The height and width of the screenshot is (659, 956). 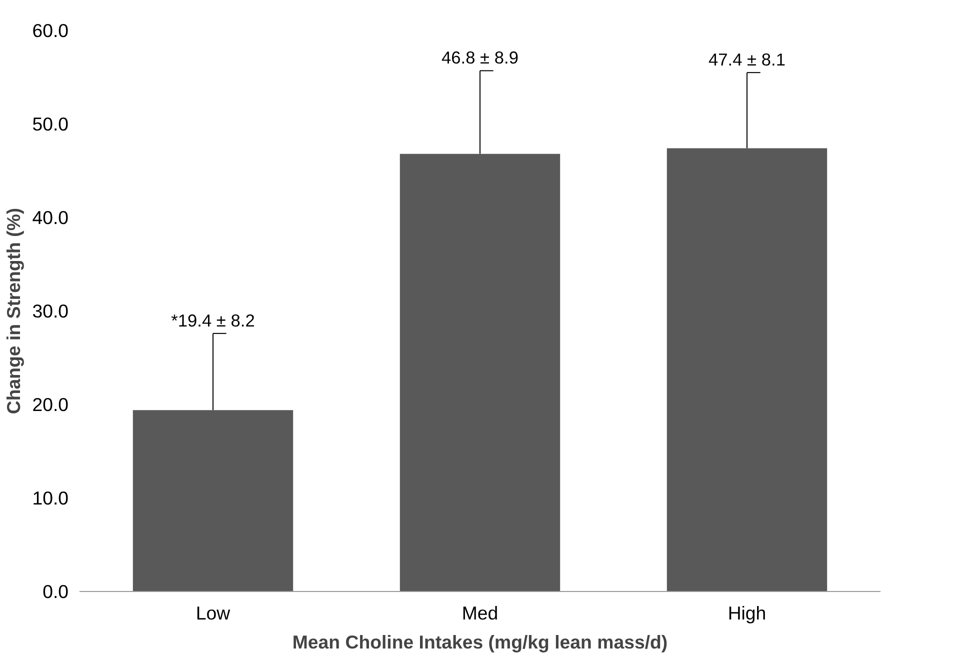 What do you see at coordinates (50, 498) in the screenshot?
I see `y-tick-label: 10.0` at bounding box center [50, 498].